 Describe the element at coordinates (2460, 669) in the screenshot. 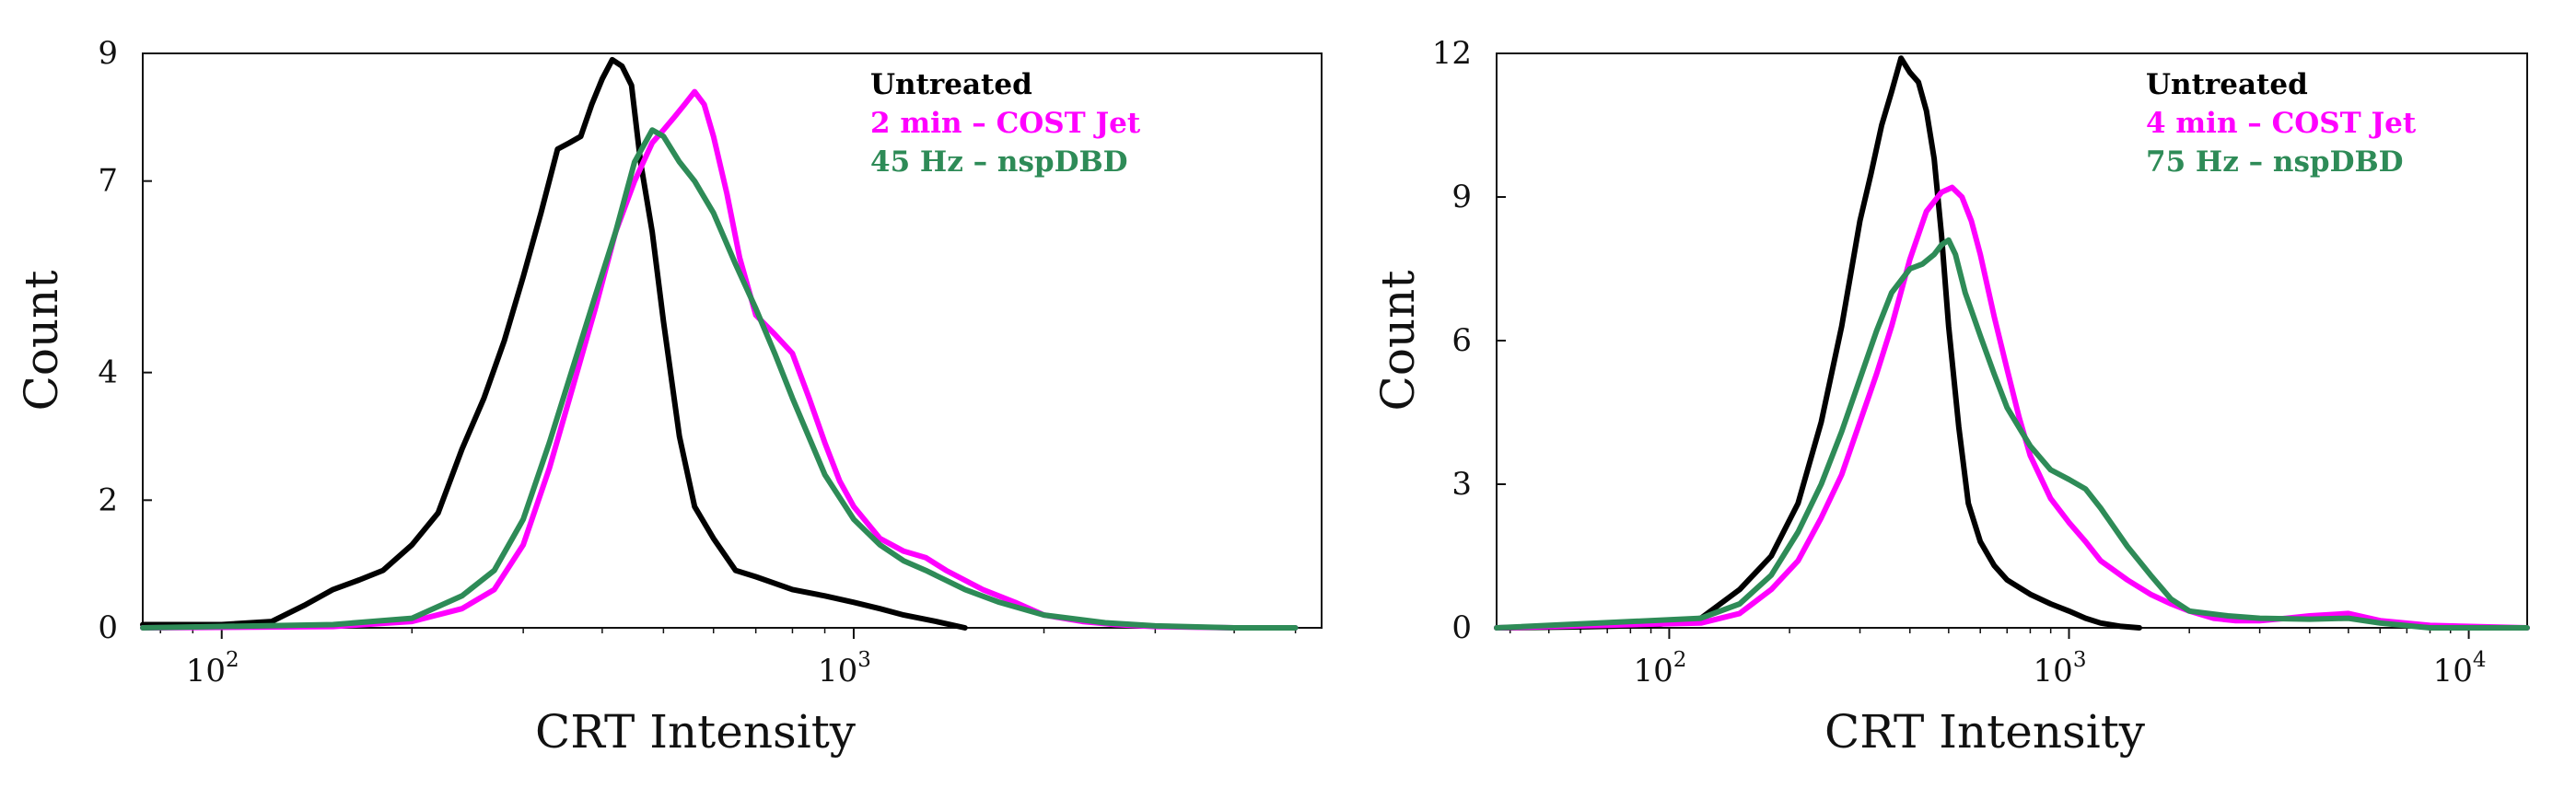

I see `x-tick-label: 10⁴` at that location.